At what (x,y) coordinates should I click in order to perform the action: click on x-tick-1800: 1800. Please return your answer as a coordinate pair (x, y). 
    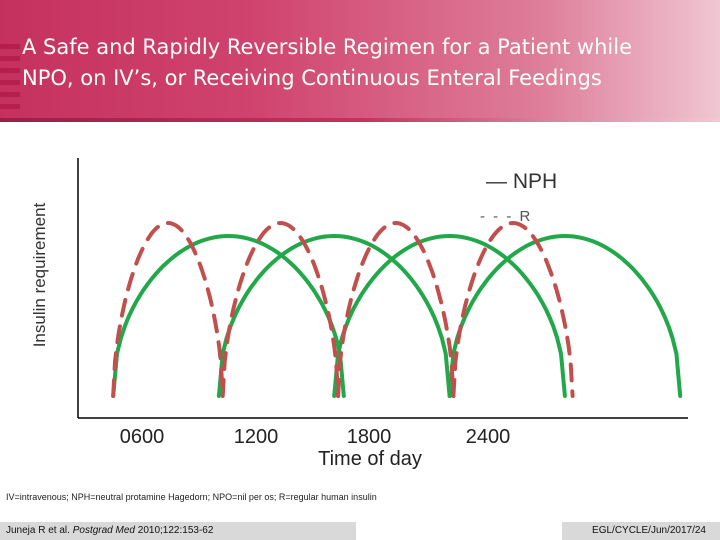
    Looking at the image, I should click on (369, 437).